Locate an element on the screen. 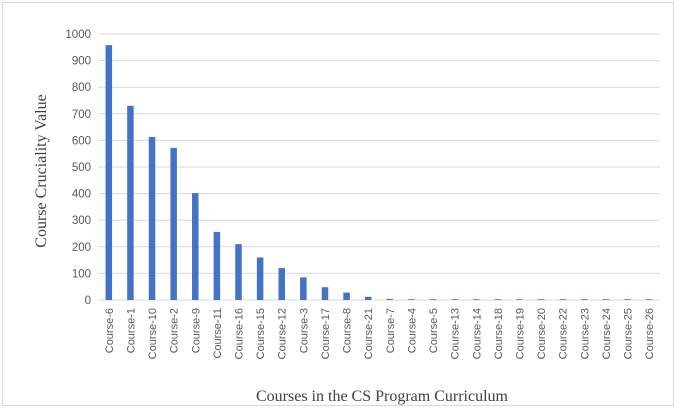 The image size is (677, 409). x-tick-label: Course-14 is located at coordinates (477, 333).